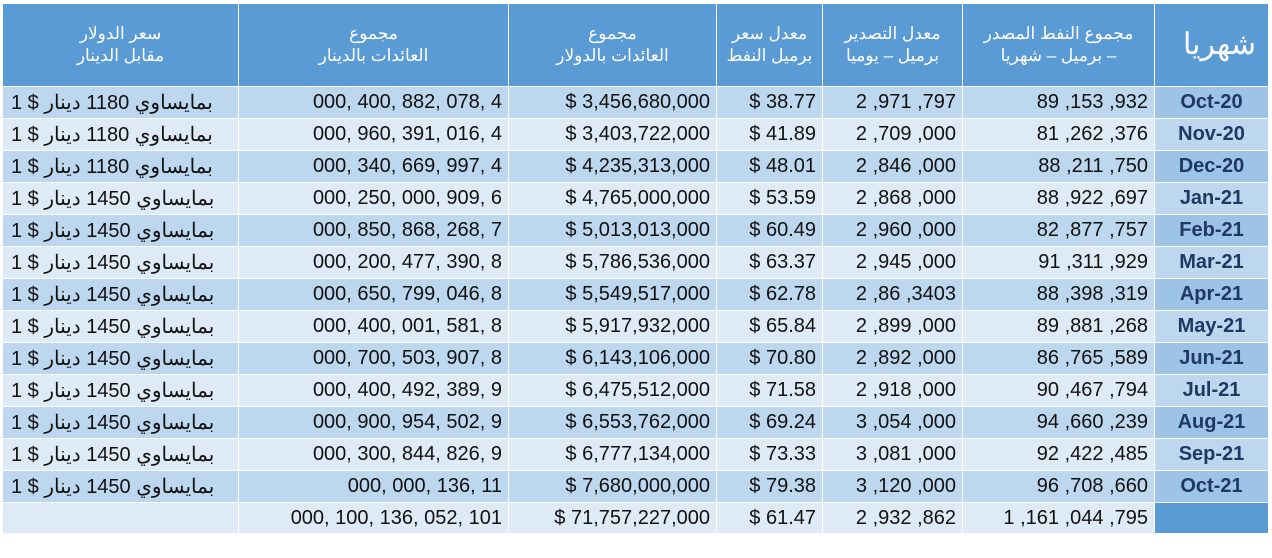 The image size is (1272, 558). What do you see at coordinates (373, 454) in the screenshot?
I see `revenue-iqd-cell: 000, 300, 844, 826, 9` at bounding box center [373, 454].